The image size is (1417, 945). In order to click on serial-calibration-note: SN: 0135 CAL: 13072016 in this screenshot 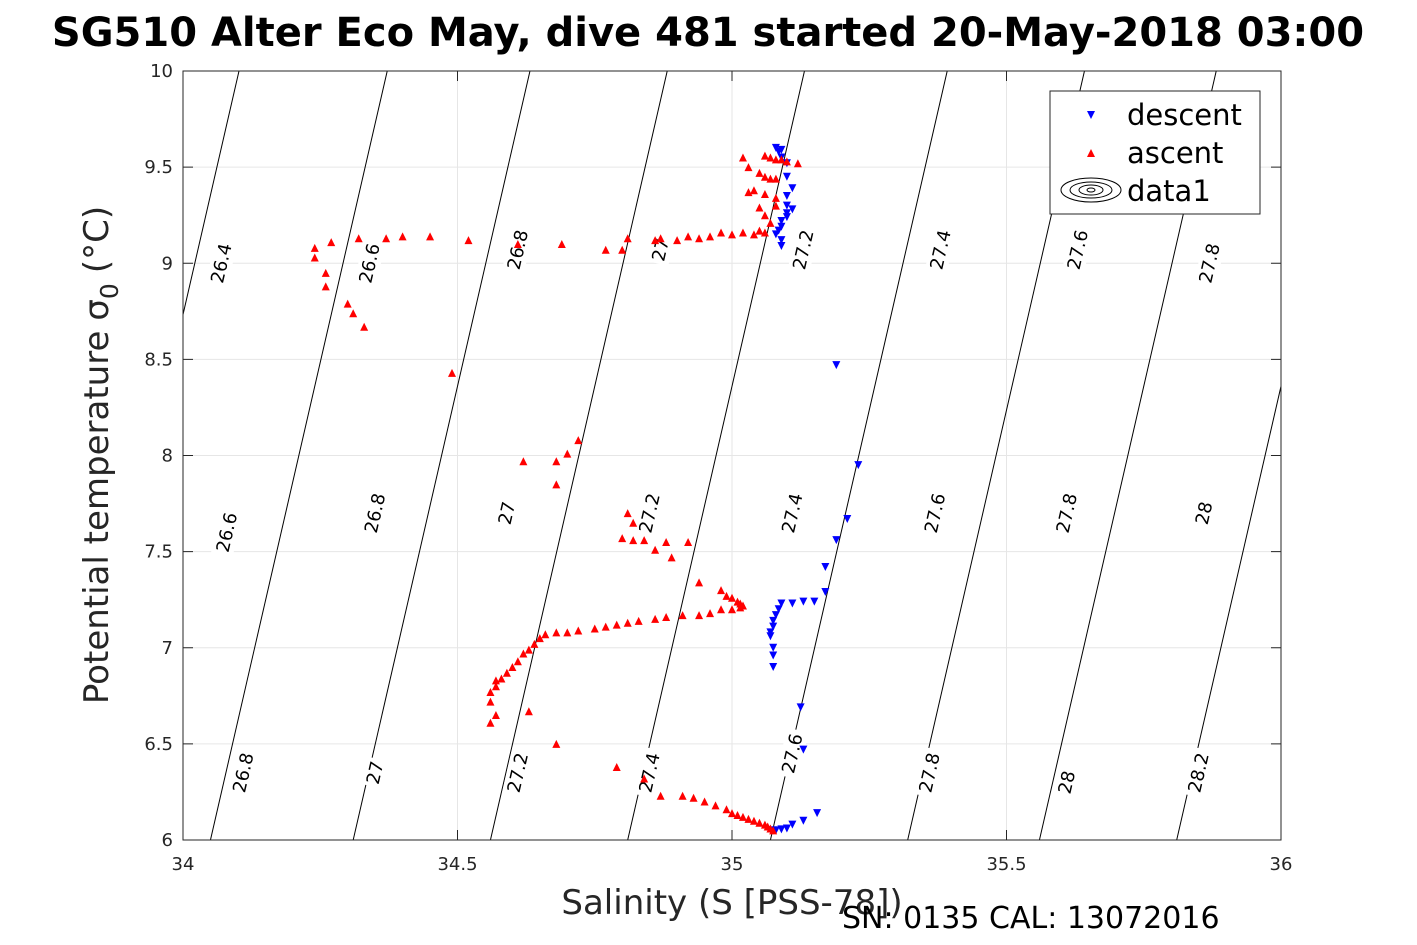, I will do `click(1031, 918)`.